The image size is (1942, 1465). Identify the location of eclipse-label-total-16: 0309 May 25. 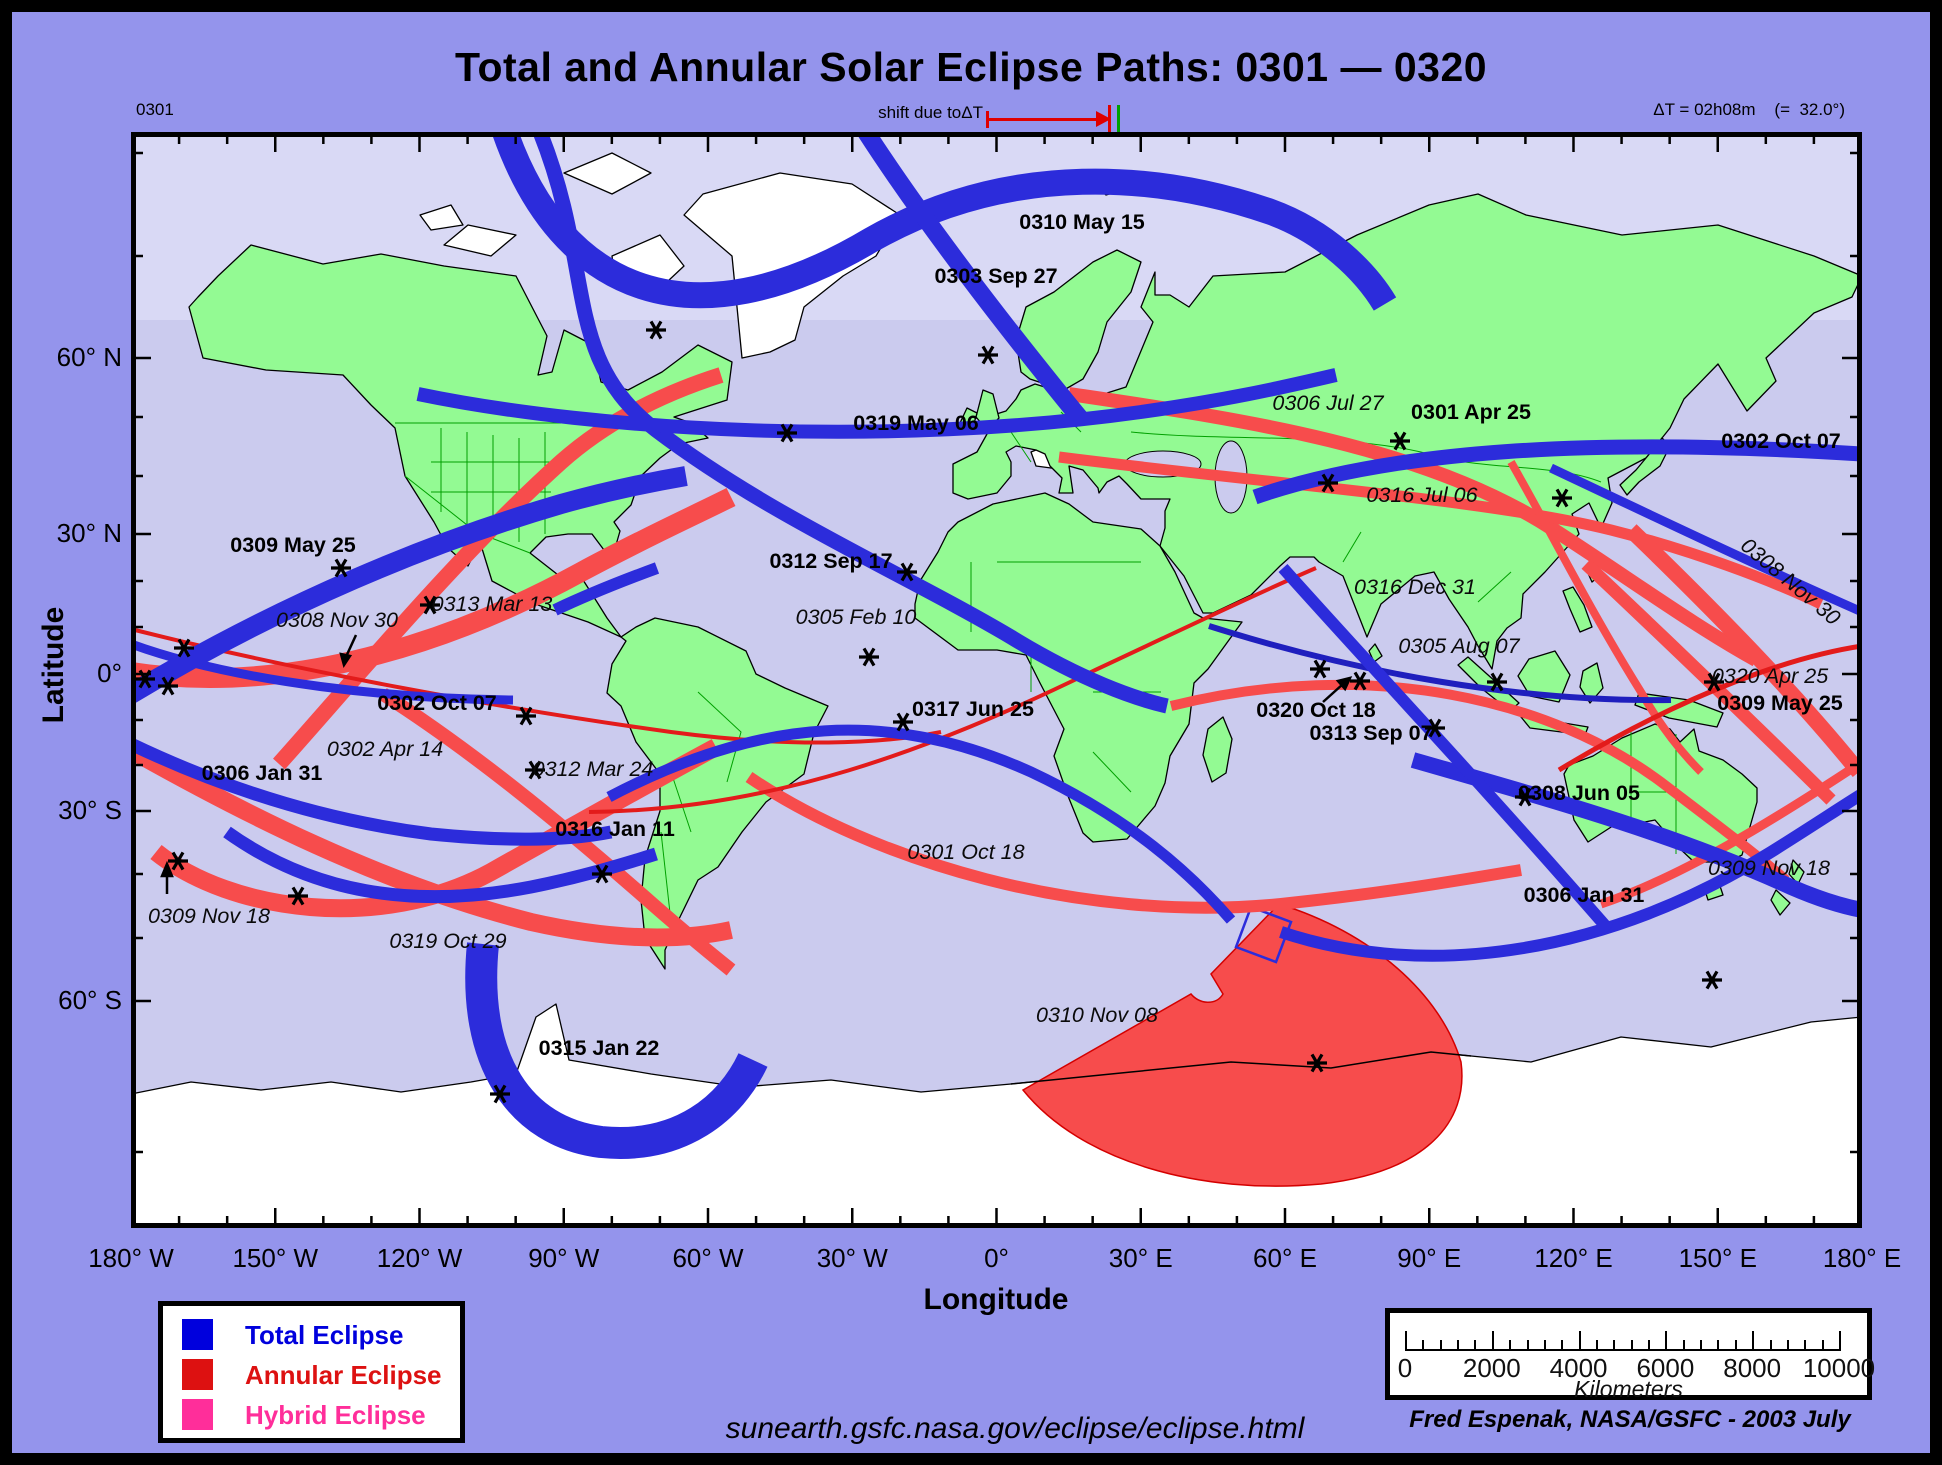
(1780, 703).